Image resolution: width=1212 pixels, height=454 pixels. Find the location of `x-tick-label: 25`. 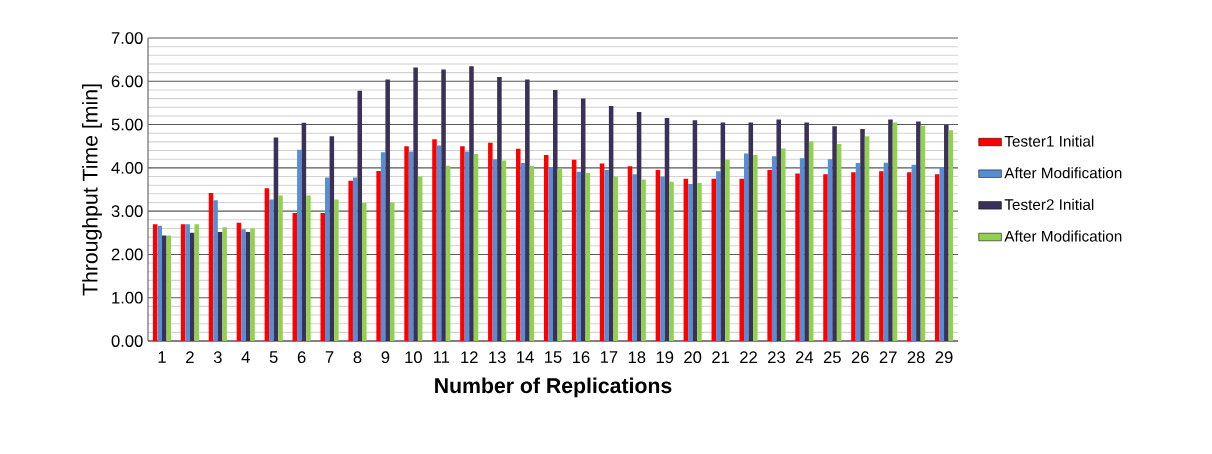

x-tick-label: 25 is located at coordinates (832, 357).